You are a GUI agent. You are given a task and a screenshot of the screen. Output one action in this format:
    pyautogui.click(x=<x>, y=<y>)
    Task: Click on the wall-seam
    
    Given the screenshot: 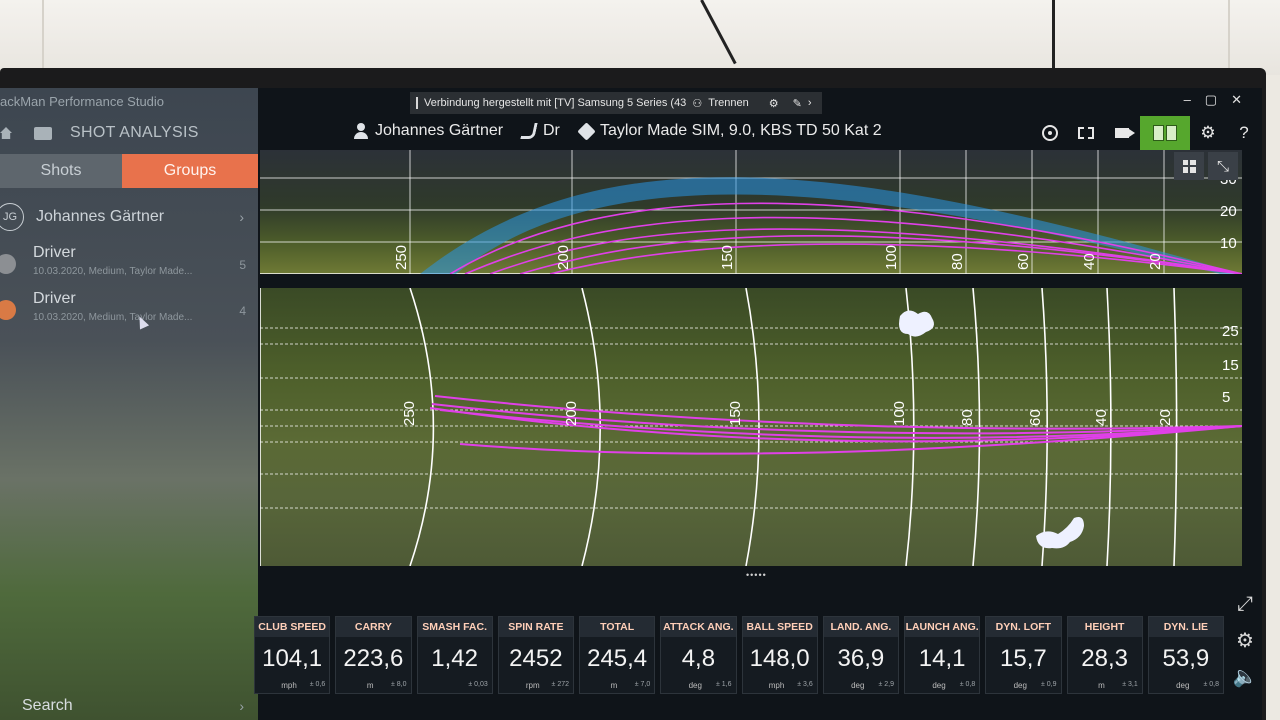 What is the action you would take?
    pyautogui.click(x=1229, y=37)
    